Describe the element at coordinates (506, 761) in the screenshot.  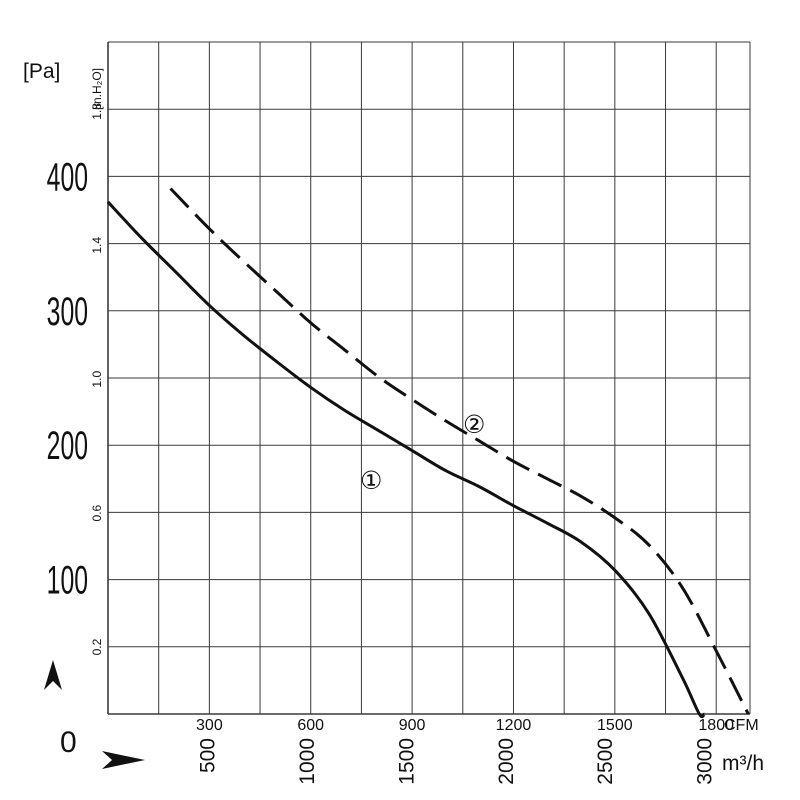
I see `x-tick-label-m3h: 2000` at that location.